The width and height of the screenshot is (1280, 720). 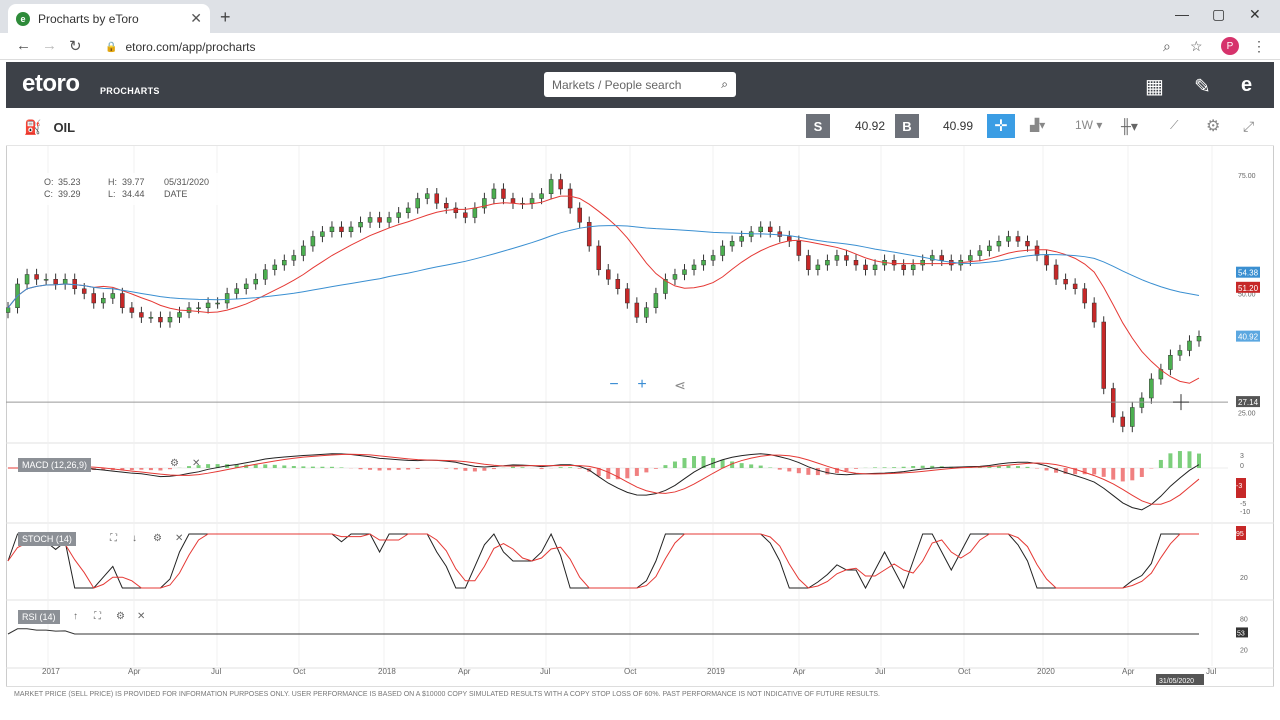 I want to click on time-axis-label: Oct, so click(x=964, y=671).